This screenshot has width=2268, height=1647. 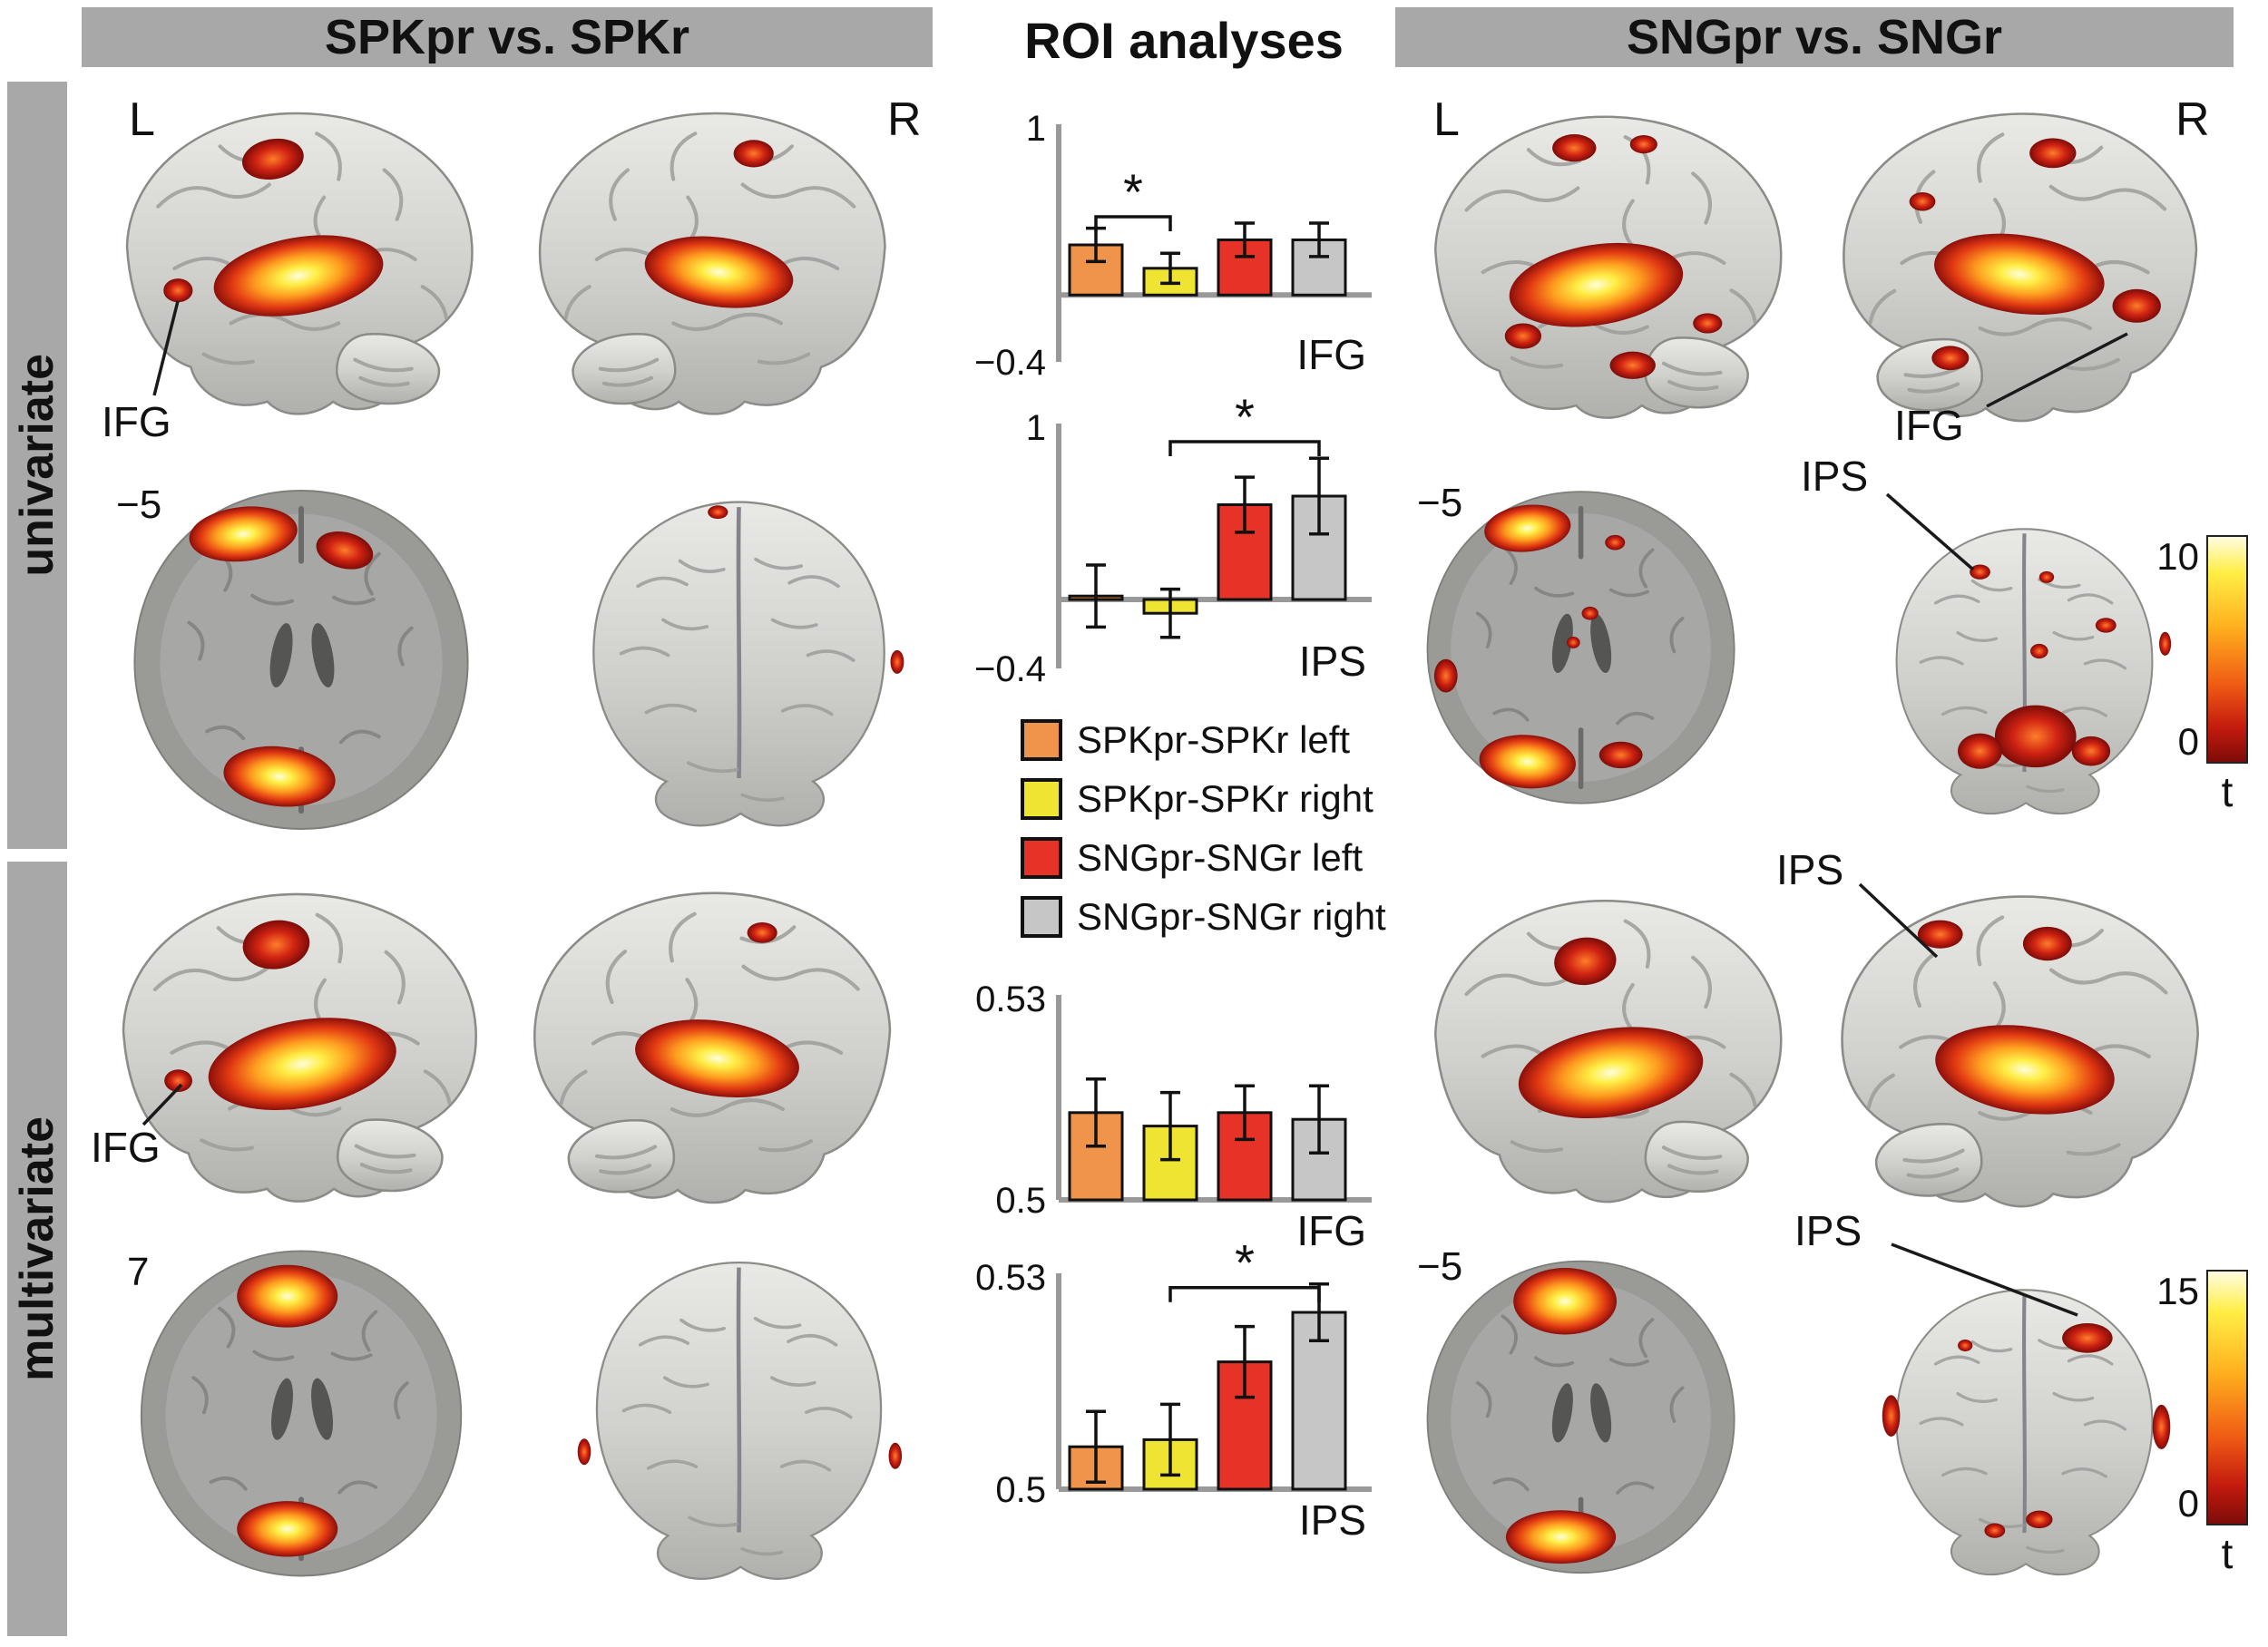 I want to click on brain-posterior-spk-univariate, so click(x=739, y=666).